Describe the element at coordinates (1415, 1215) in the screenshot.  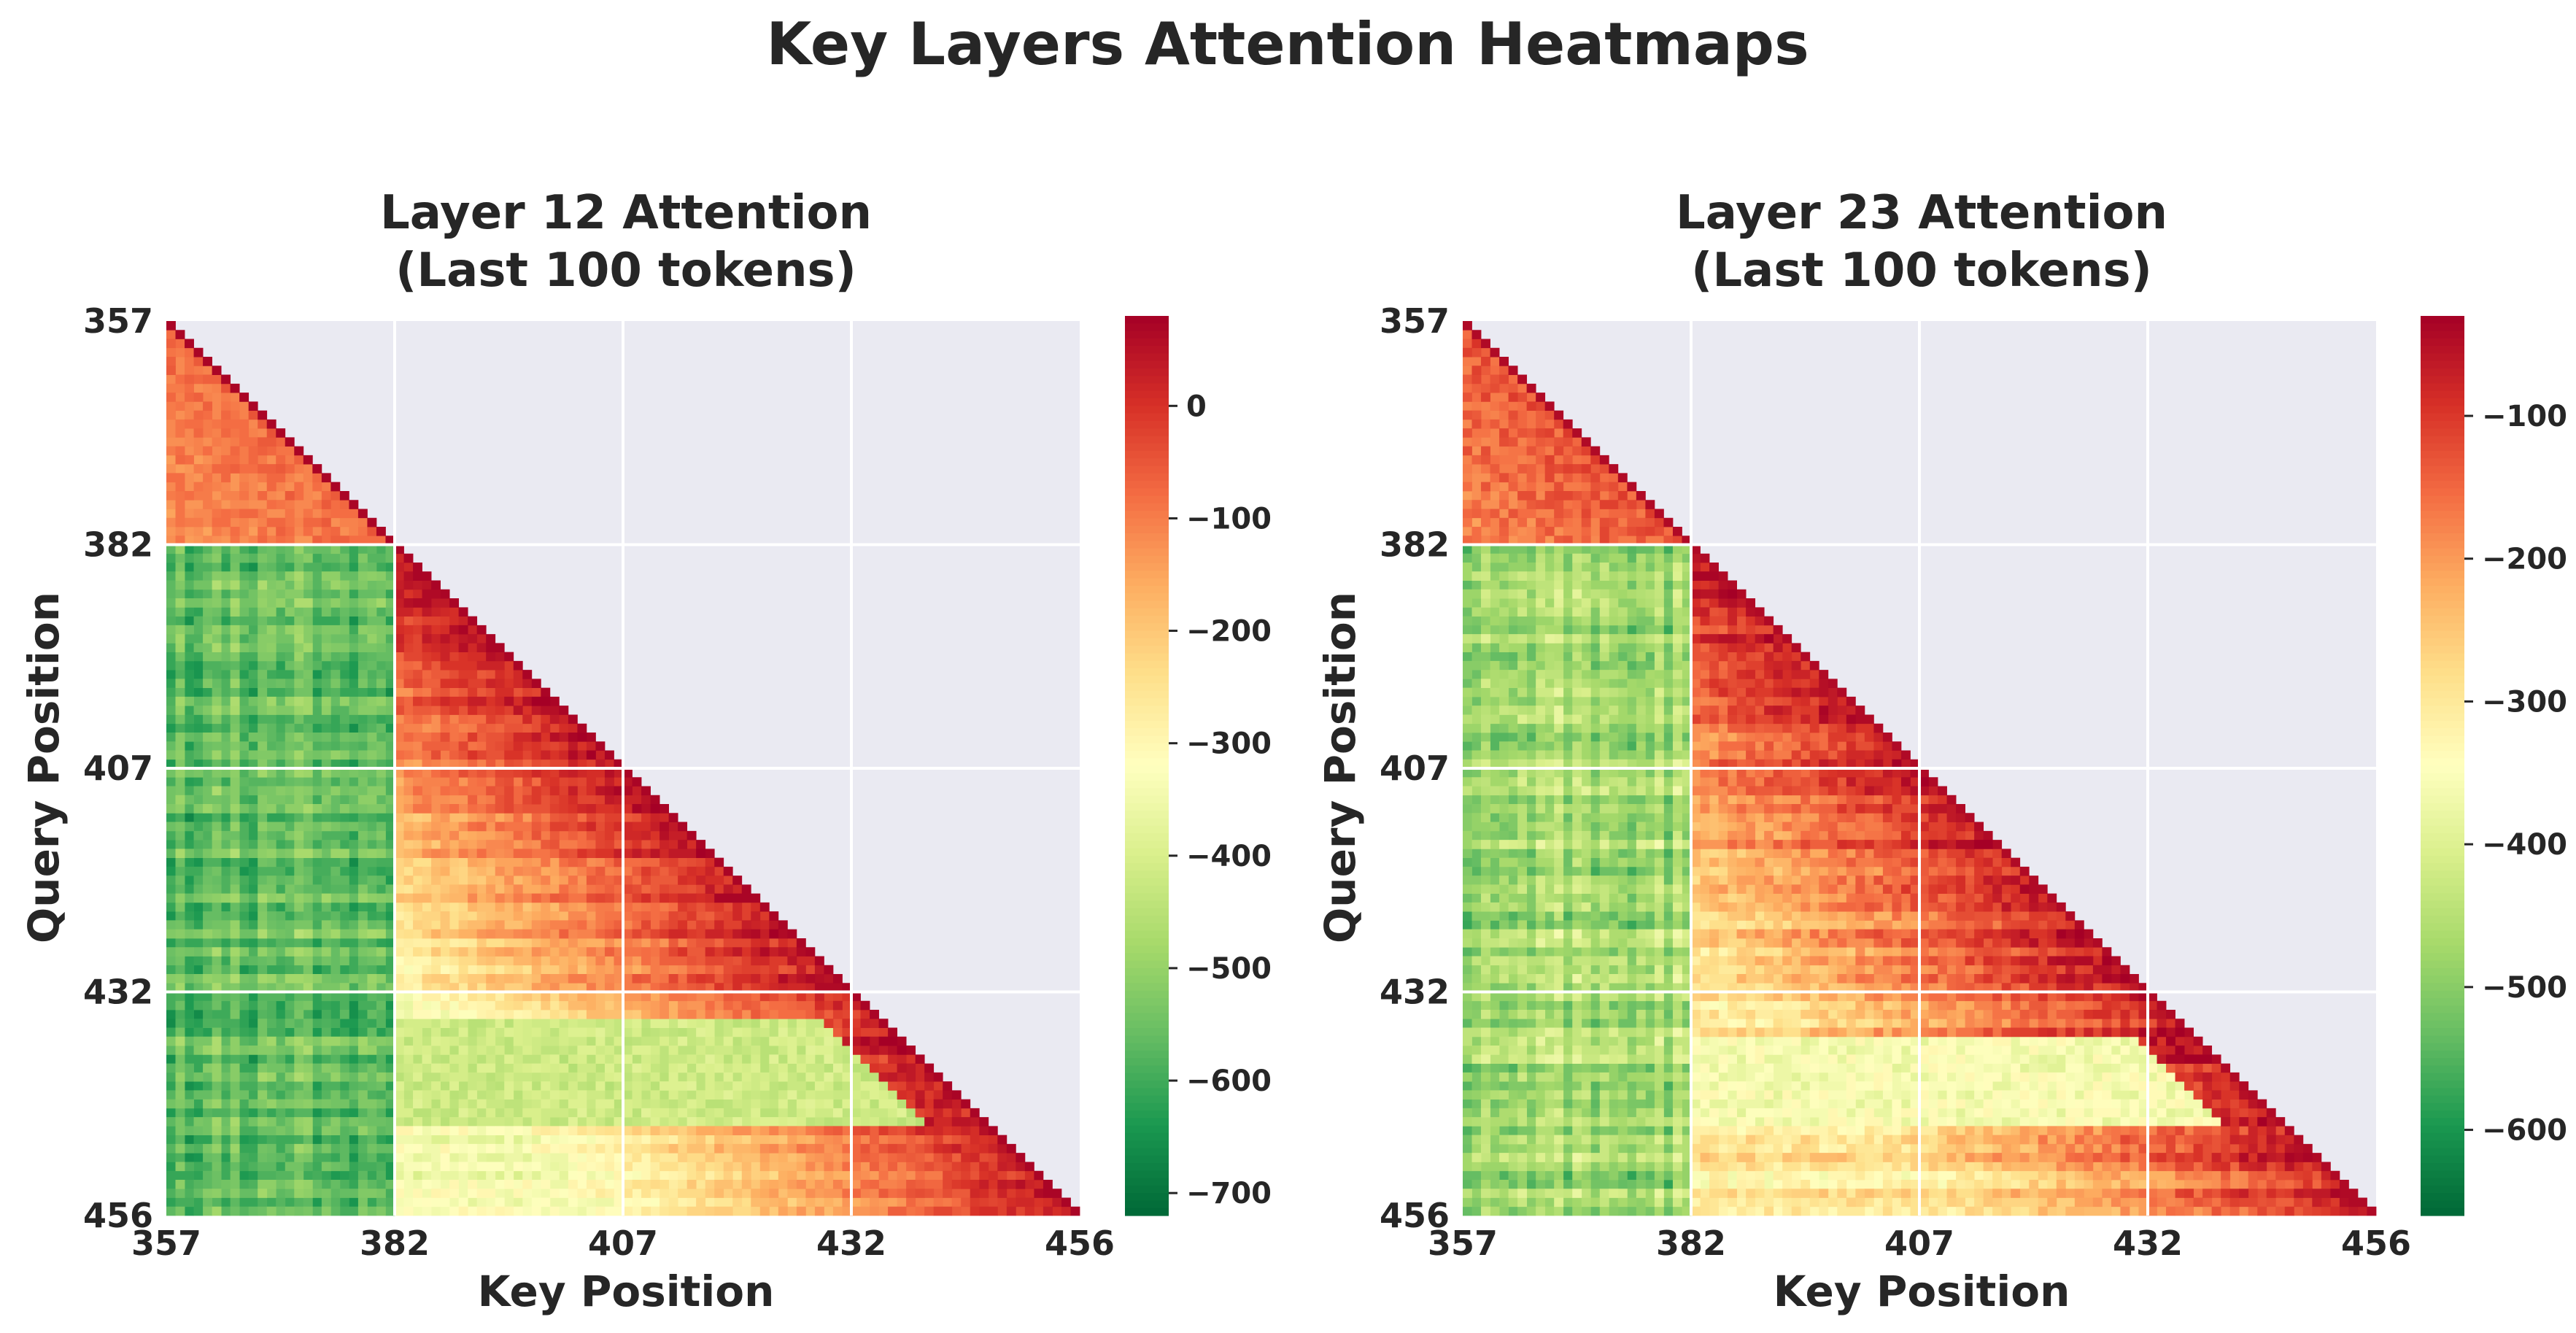
I see `y-tick-label: 456` at that location.